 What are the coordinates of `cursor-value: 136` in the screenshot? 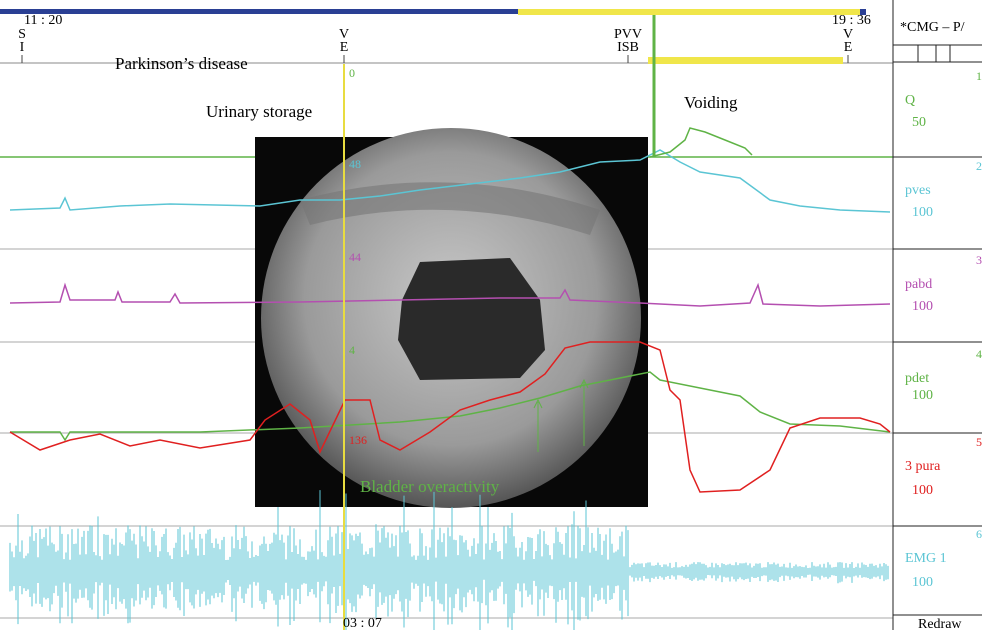 It's located at (358, 440).